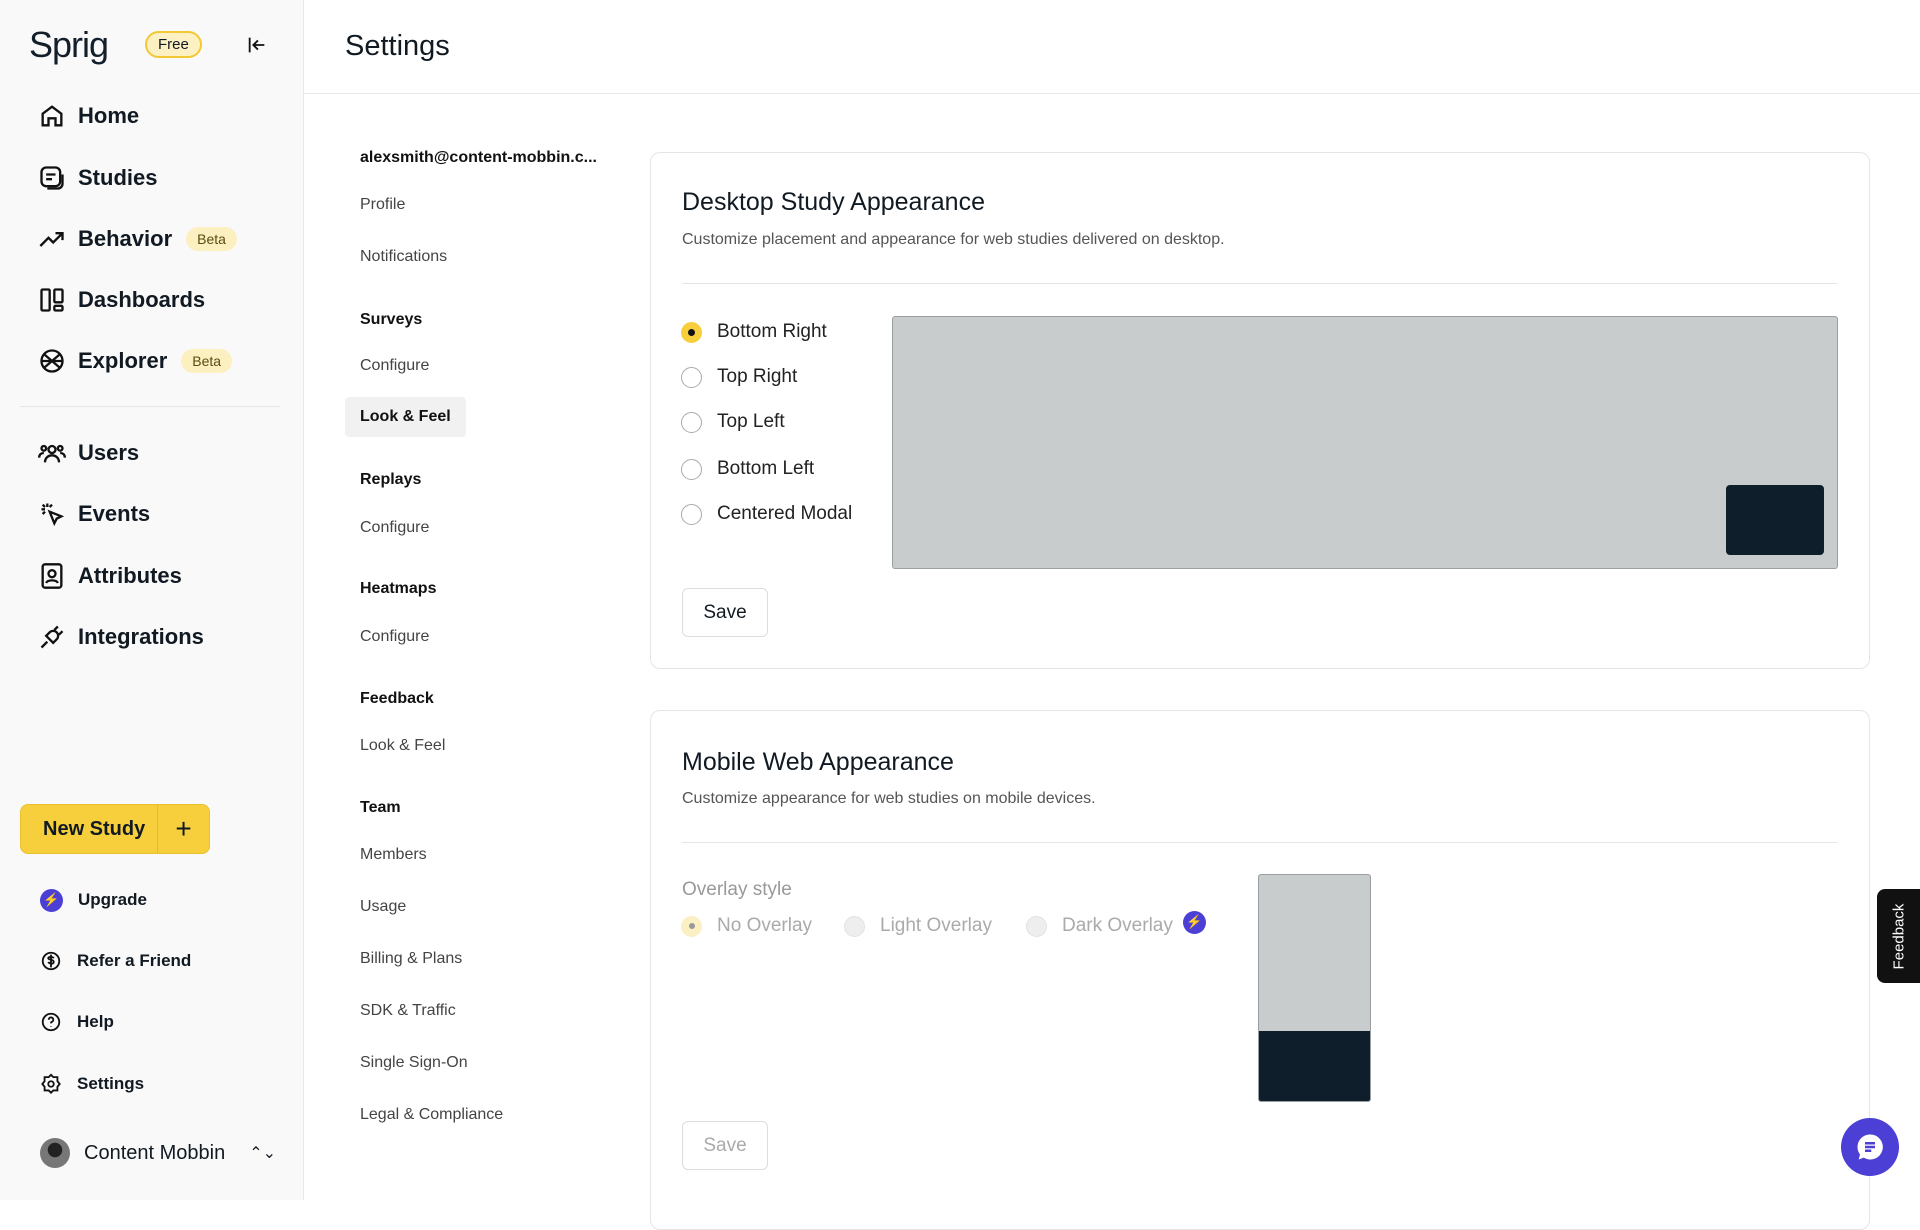  I want to click on settings-nav-legal: Legal & Compliance, so click(432, 1114).